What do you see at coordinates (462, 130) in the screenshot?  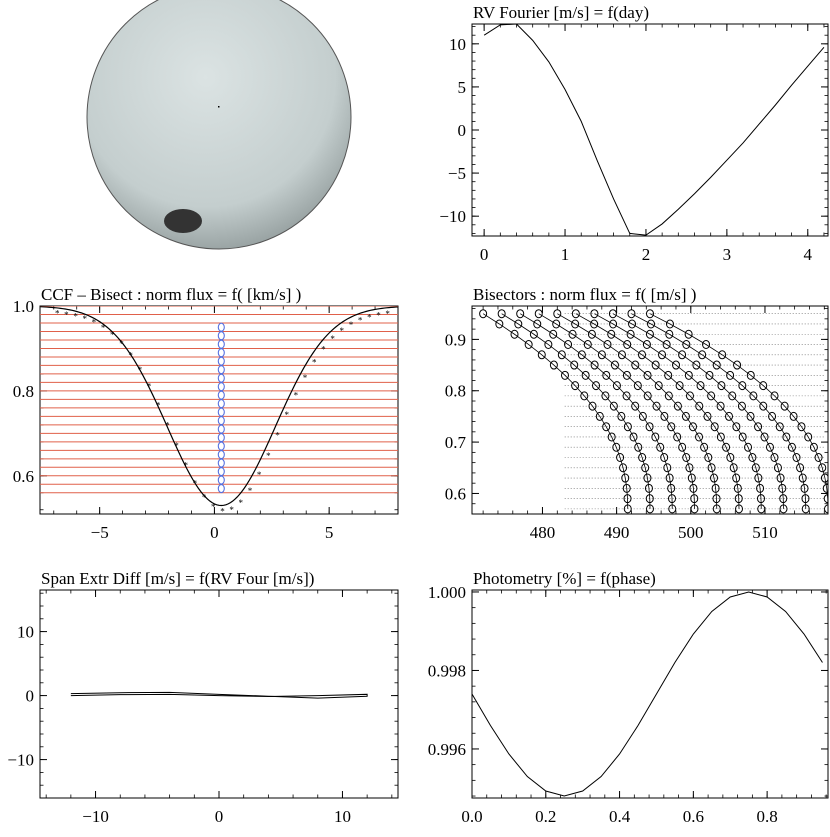 I see `rv-y-tick-label: 0` at bounding box center [462, 130].